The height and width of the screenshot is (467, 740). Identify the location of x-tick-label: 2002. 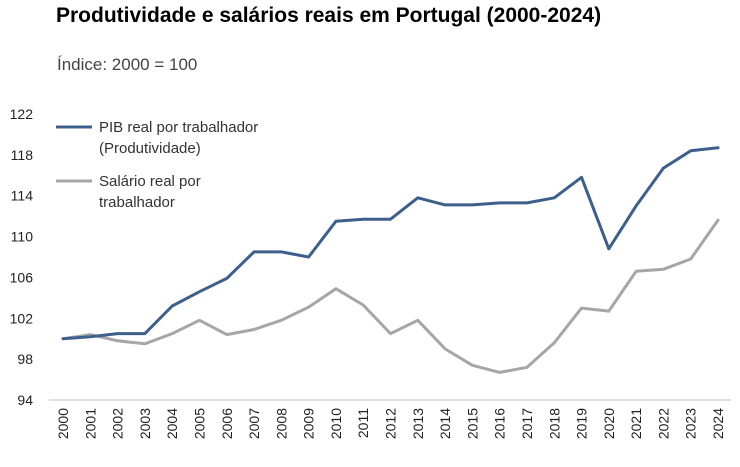
(118, 423).